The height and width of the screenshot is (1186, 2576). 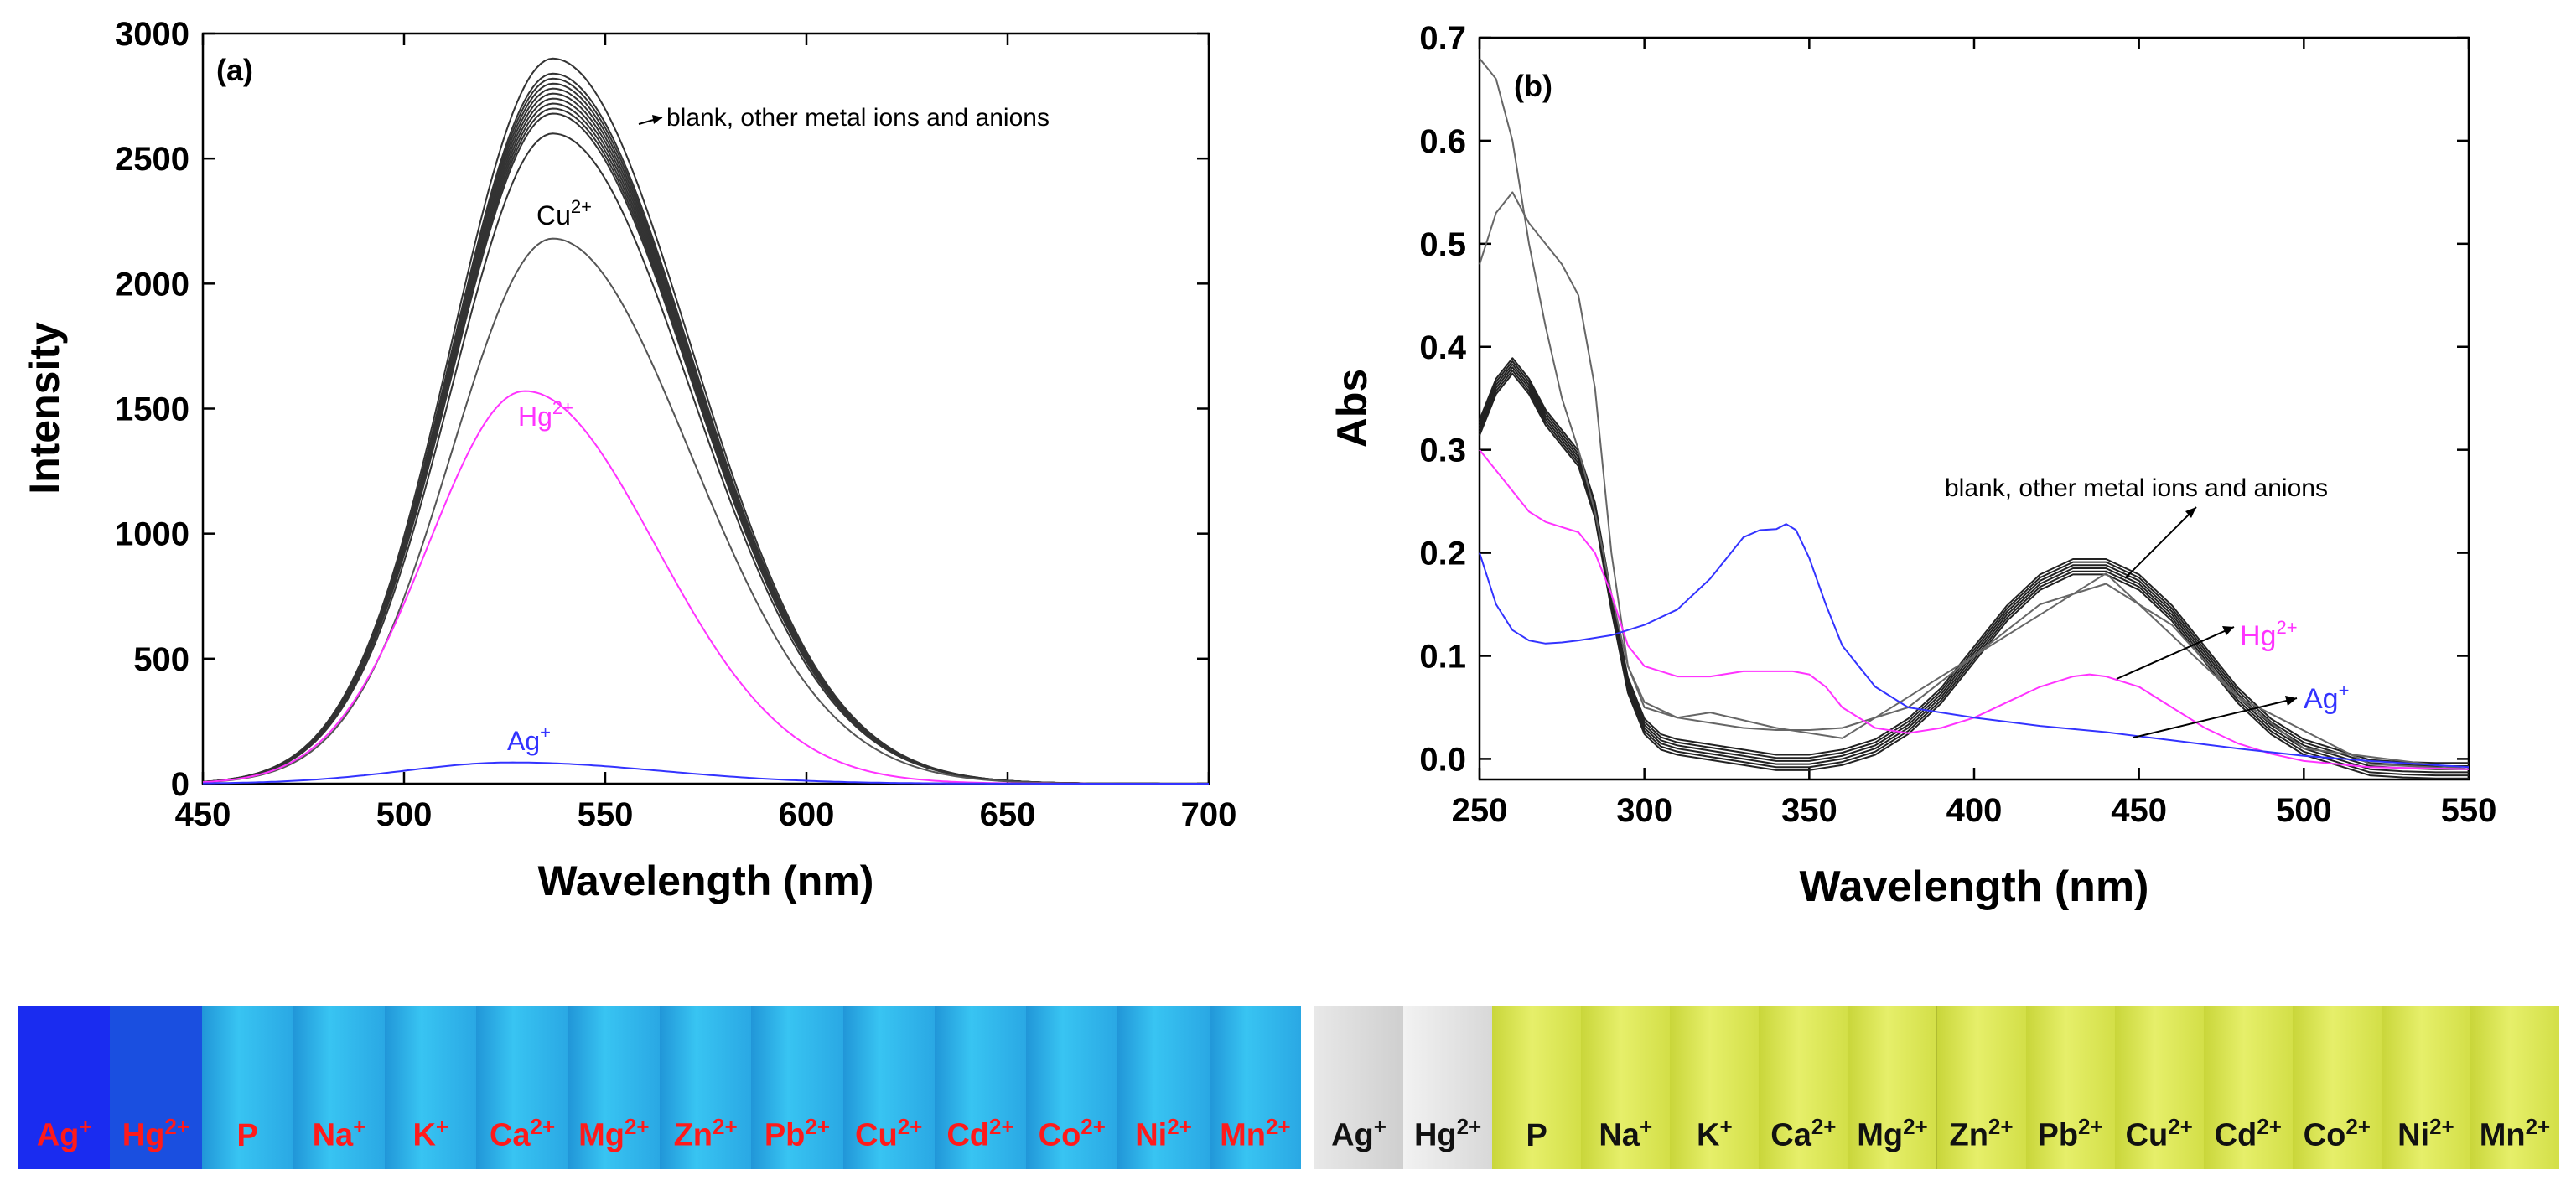 What do you see at coordinates (180, 785) in the screenshot?
I see `y-tick-label: 0` at bounding box center [180, 785].